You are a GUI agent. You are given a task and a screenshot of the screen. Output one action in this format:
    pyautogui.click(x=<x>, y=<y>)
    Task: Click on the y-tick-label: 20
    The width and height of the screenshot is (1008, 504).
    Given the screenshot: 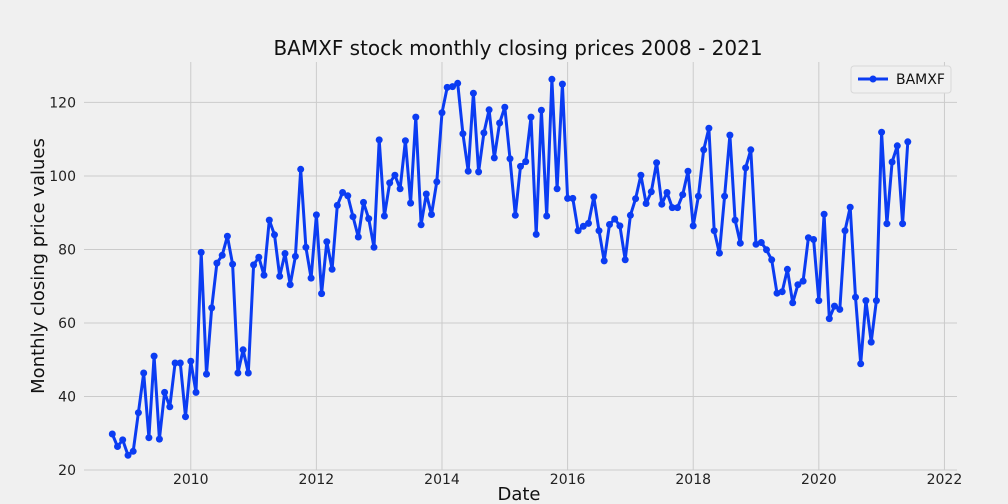 What is the action you would take?
    pyautogui.click(x=67, y=471)
    